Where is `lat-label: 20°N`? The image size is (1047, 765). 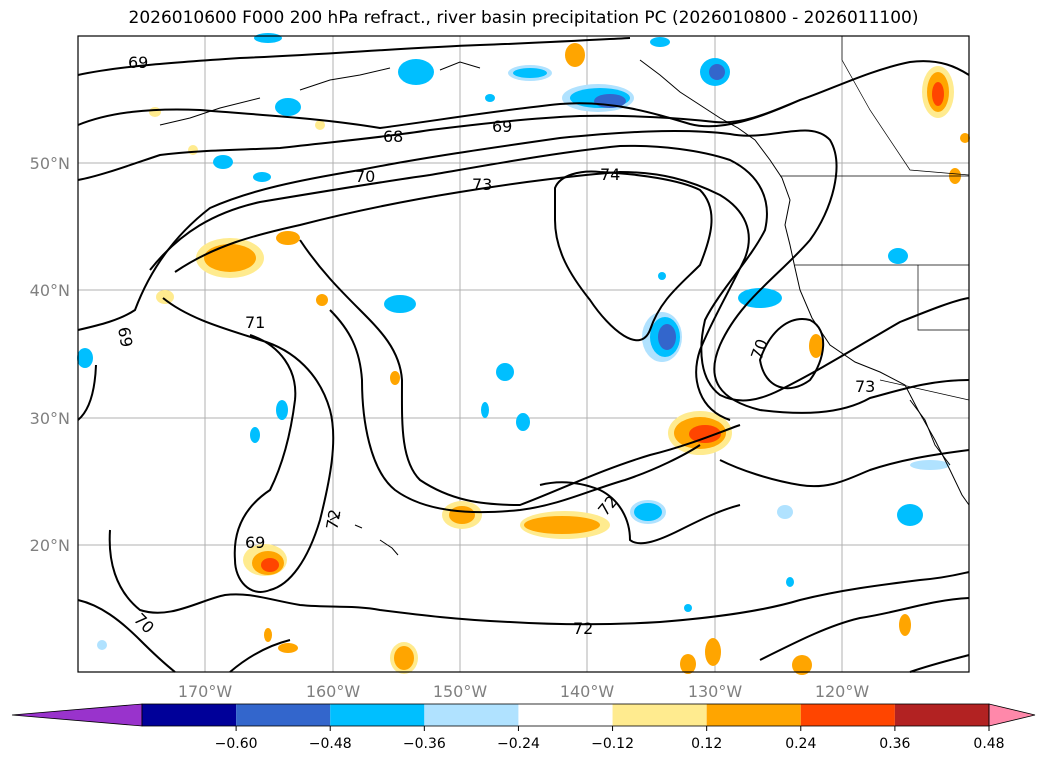 lat-label: 20°N is located at coordinates (50, 545).